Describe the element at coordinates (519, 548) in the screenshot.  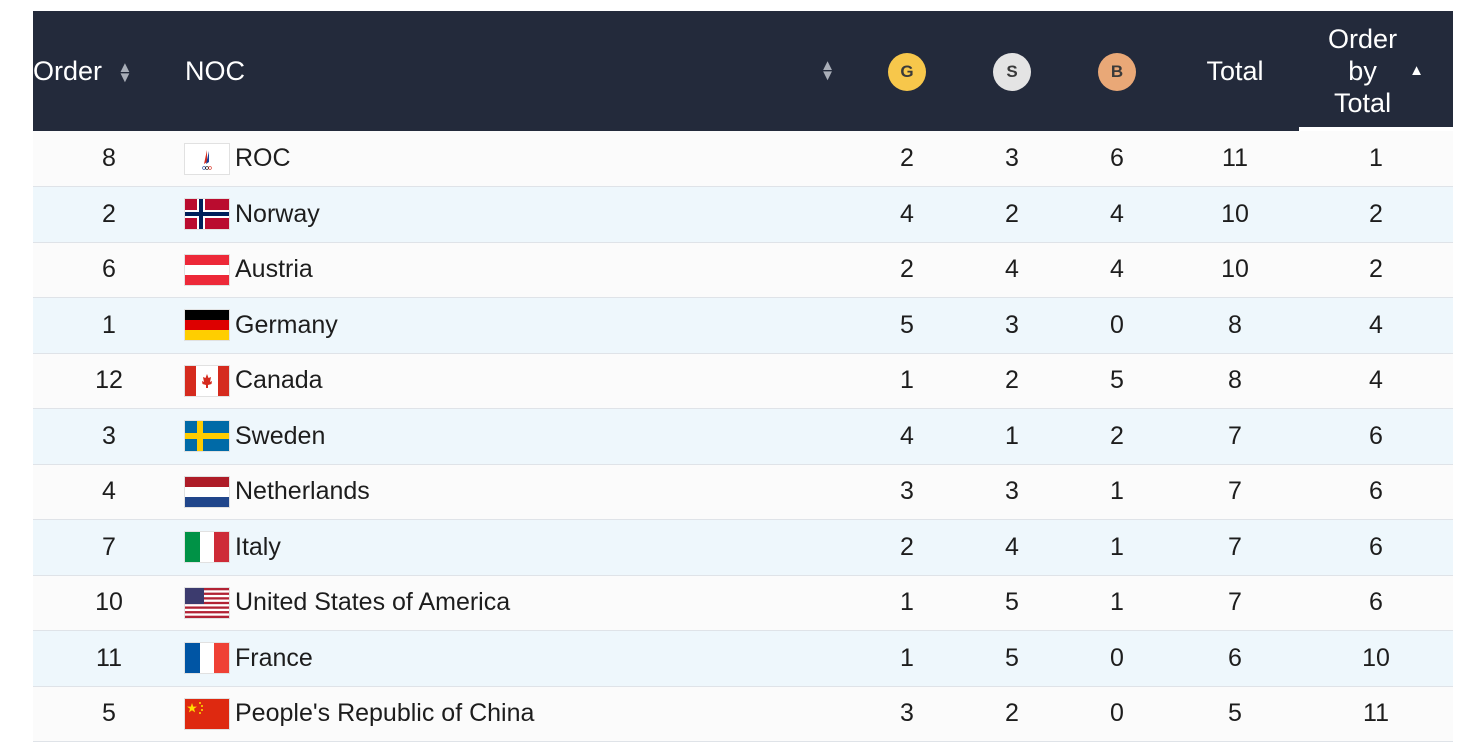
I see `noc-cell: Italy` at that location.